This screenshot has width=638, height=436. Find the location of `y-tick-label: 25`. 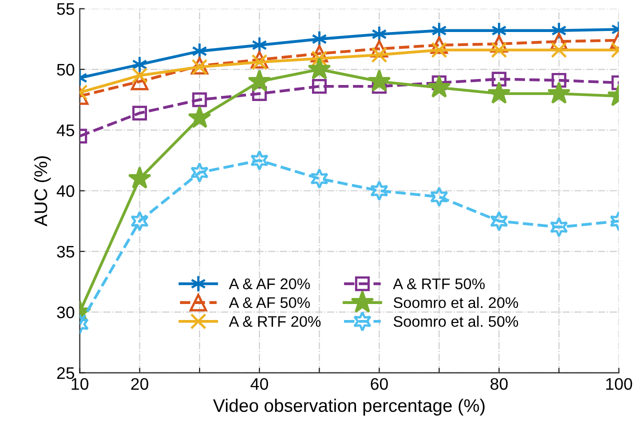

y-tick-label: 25 is located at coordinates (65, 373).